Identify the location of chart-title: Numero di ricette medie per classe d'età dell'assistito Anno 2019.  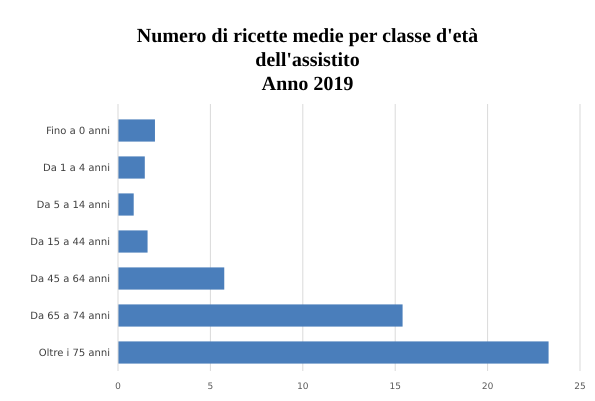
(307, 60).